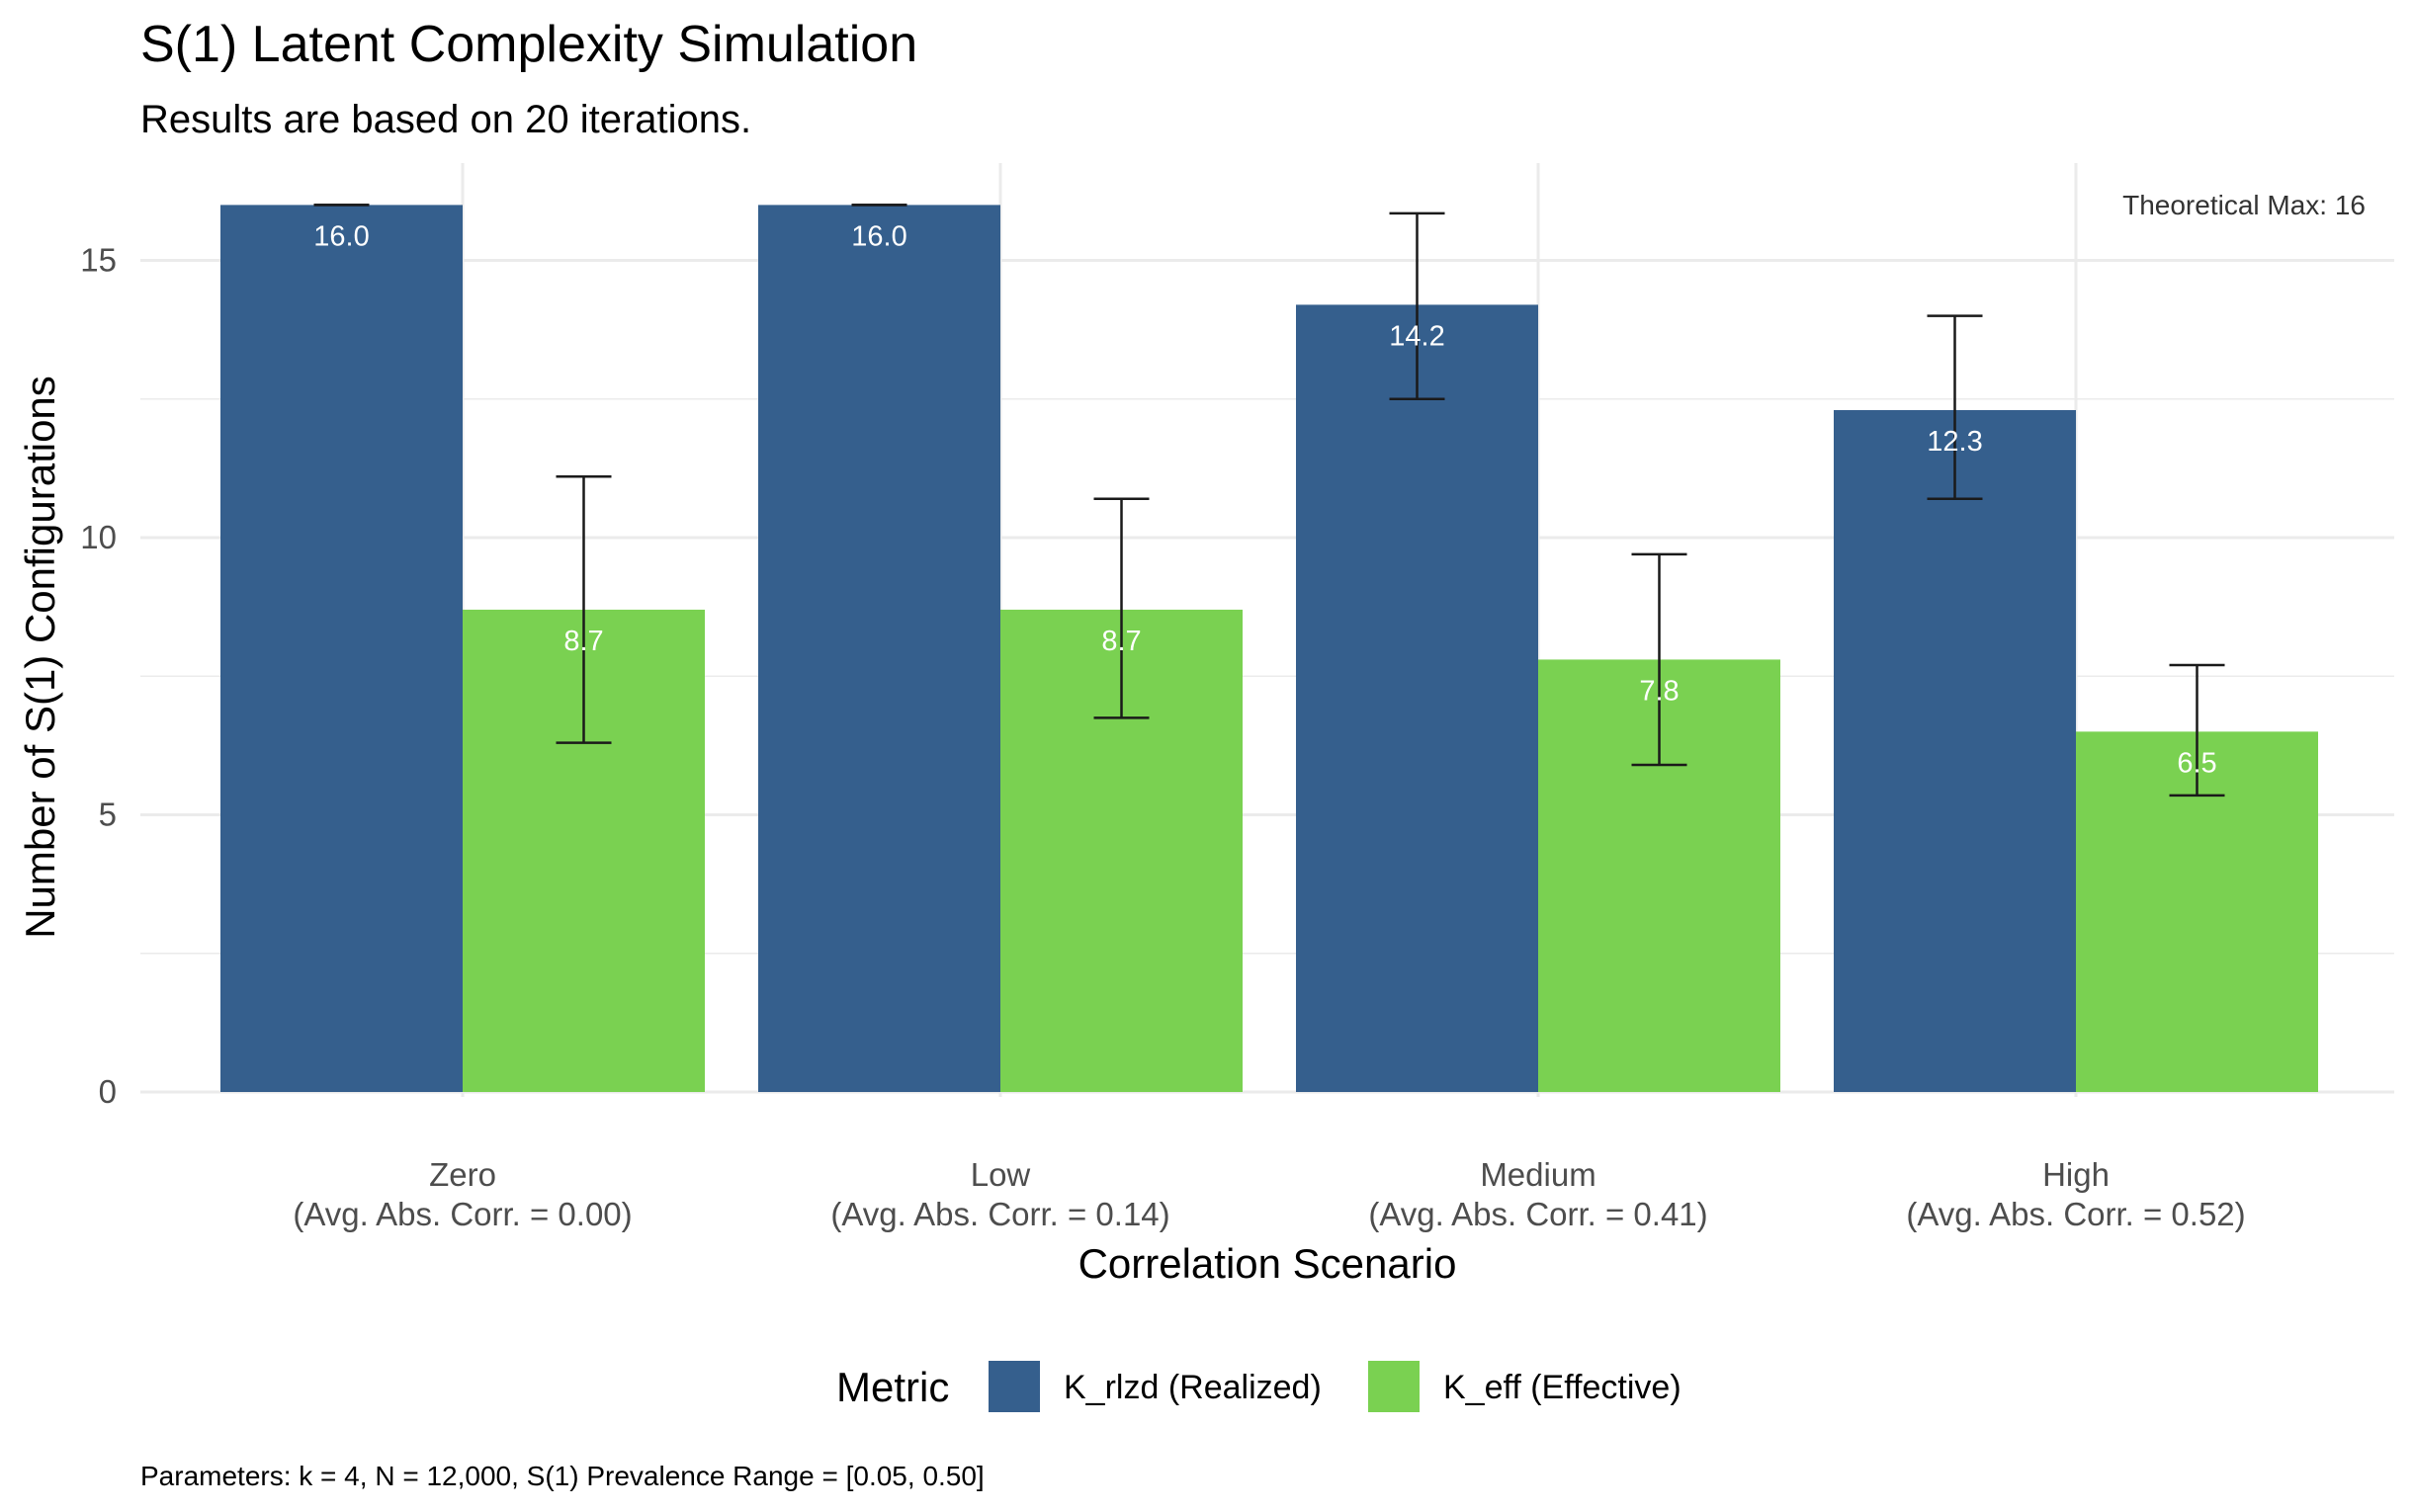  Describe the element at coordinates (98, 676) in the screenshot. I see `y-axis-ticks: 0 5 10 15` at that location.